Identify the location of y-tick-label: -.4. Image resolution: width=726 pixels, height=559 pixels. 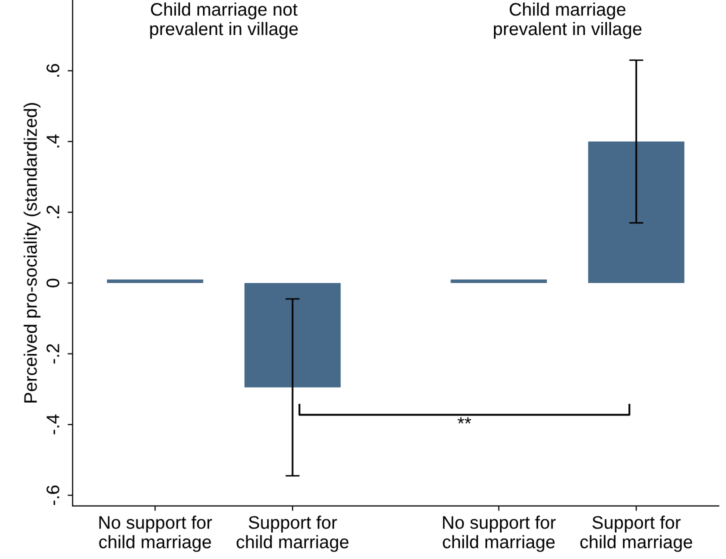
(53, 424).